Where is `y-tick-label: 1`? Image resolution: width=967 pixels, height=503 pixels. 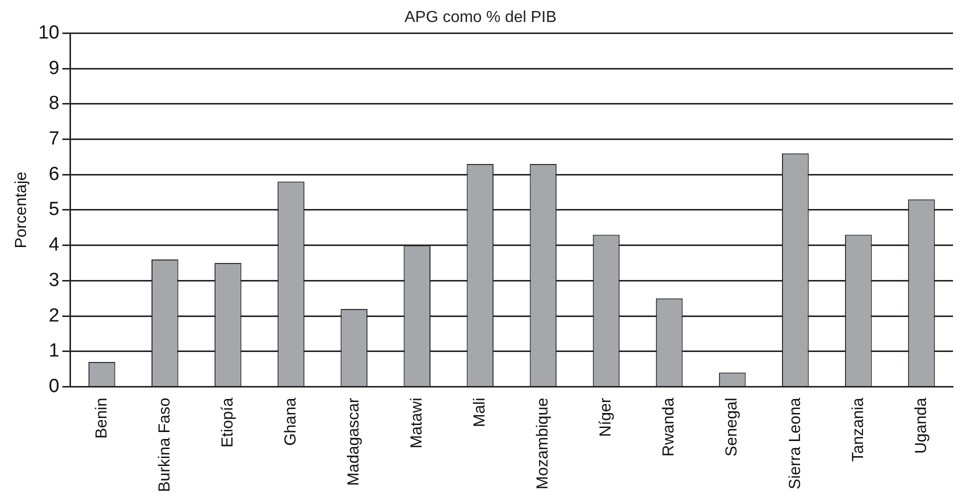
y-tick-label: 1 is located at coordinates (54, 351).